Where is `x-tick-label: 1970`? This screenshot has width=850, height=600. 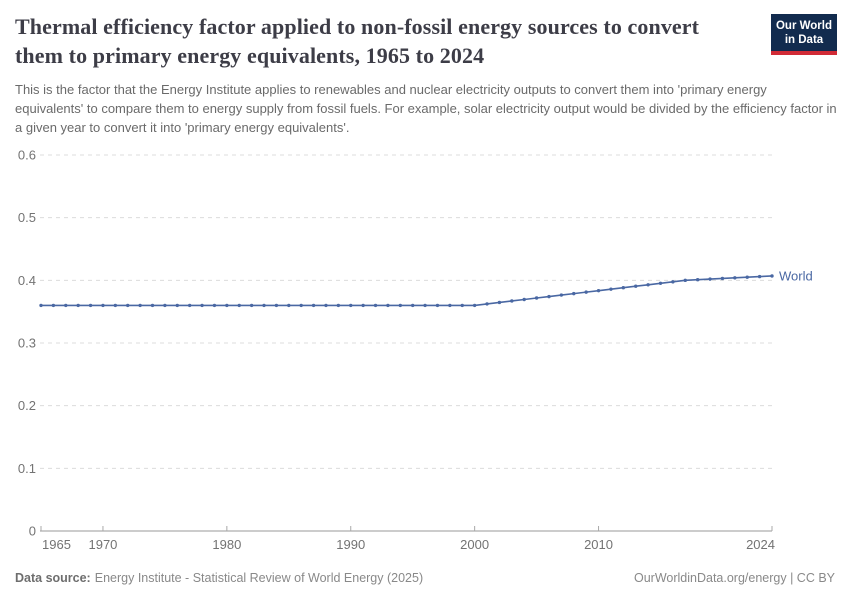 x-tick-label: 1970 is located at coordinates (102, 544).